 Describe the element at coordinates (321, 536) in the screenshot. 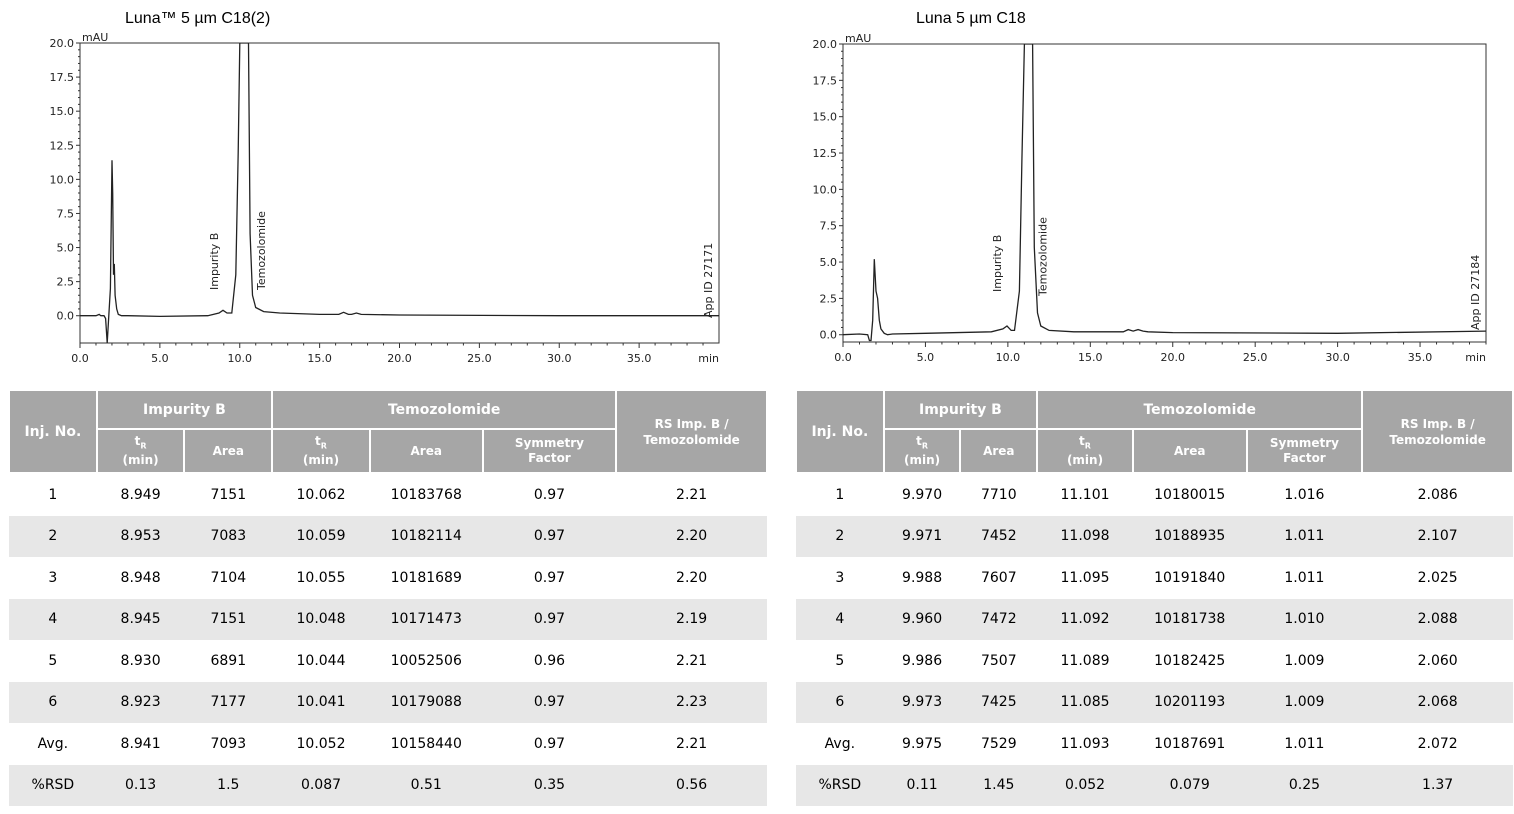

I see `tem-tr-cell: 10.059` at that location.